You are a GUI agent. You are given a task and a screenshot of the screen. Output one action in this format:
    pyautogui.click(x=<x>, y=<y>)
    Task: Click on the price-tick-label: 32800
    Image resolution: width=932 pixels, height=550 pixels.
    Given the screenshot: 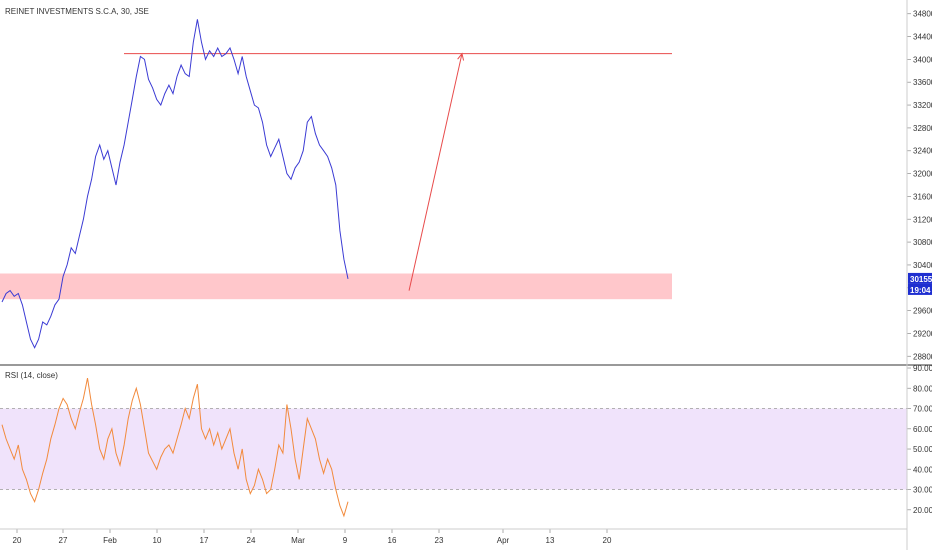 What is the action you would take?
    pyautogui.click(x=922, y=128)
    